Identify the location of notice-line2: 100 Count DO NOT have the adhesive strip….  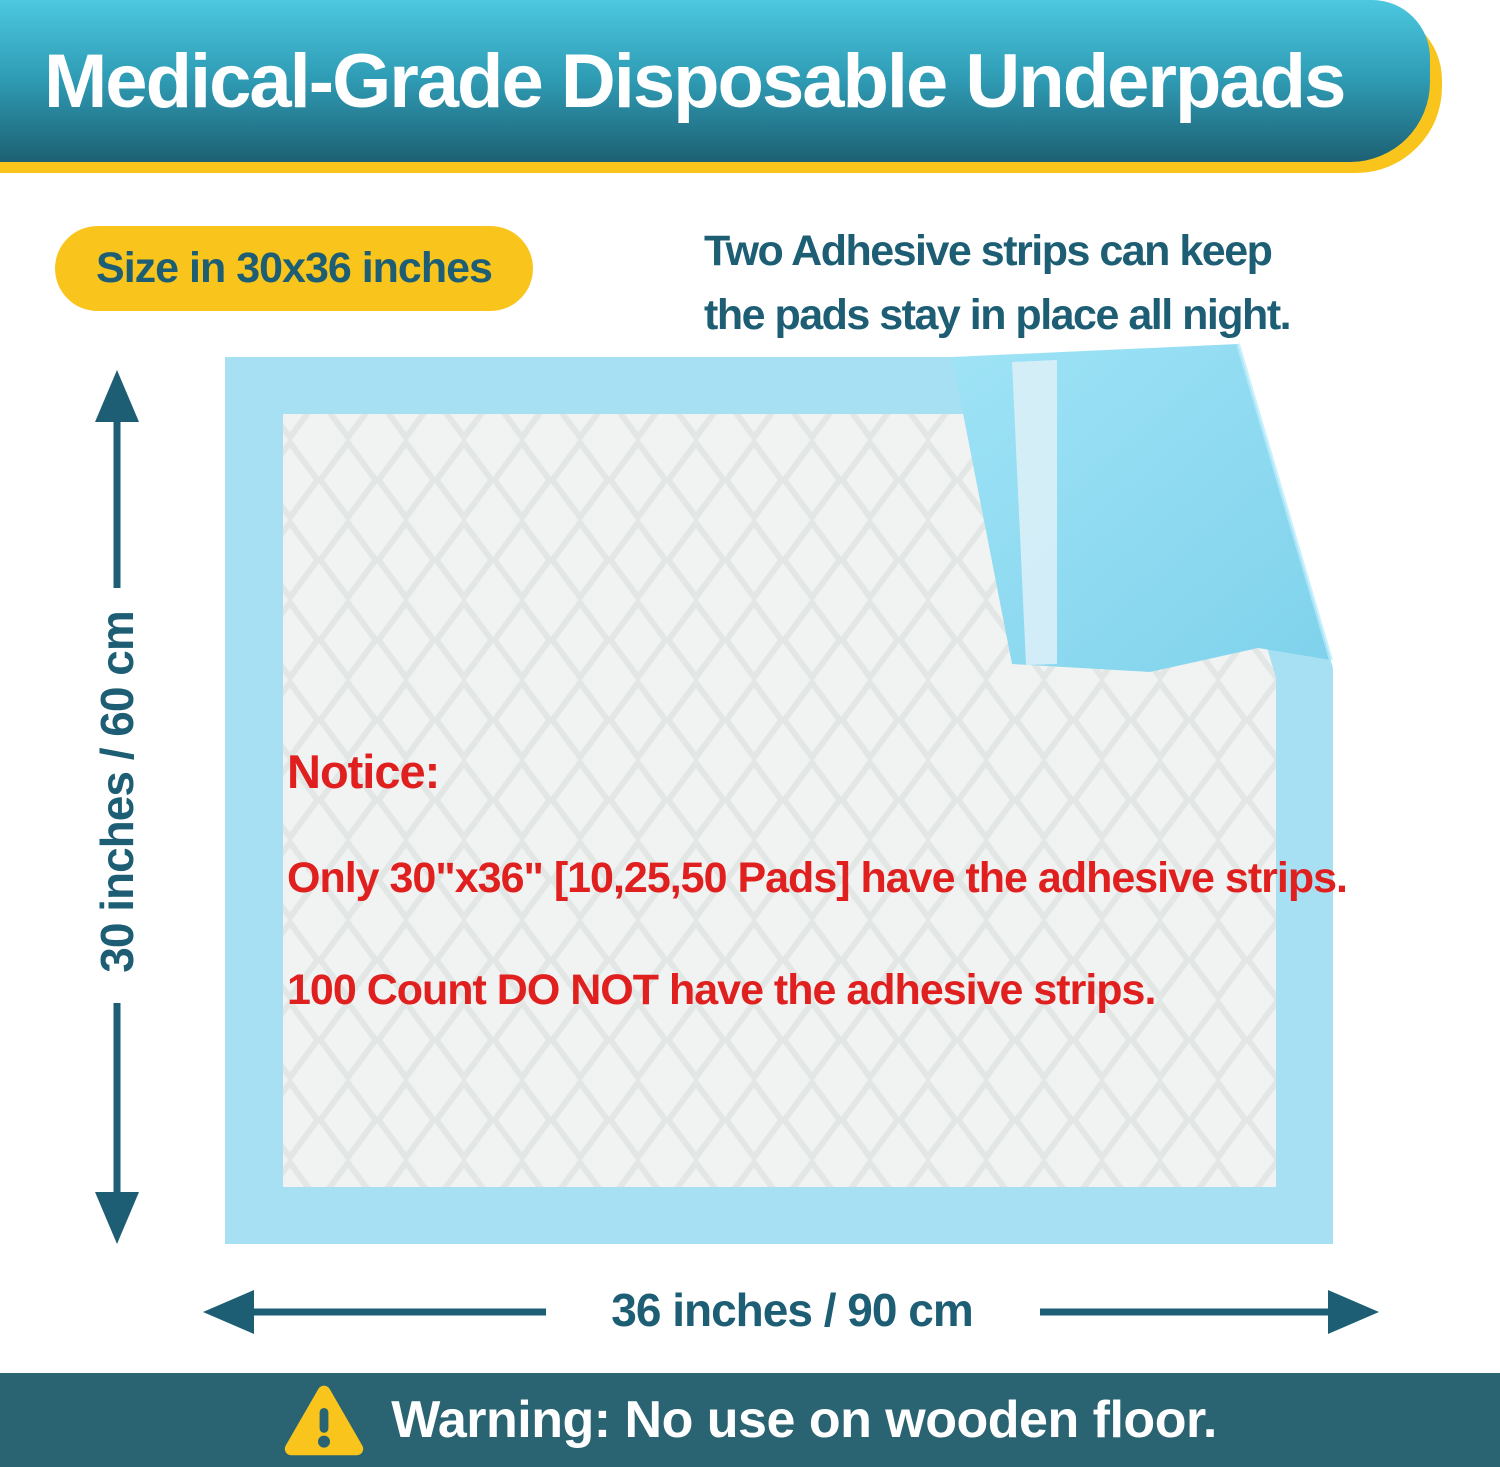
(721, 990).